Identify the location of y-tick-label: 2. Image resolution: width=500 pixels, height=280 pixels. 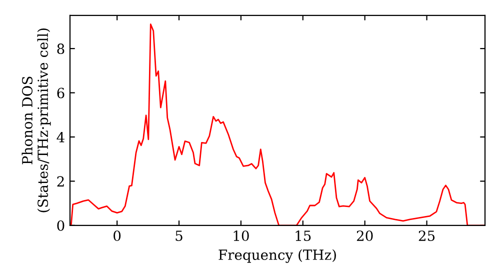
(60, 181).